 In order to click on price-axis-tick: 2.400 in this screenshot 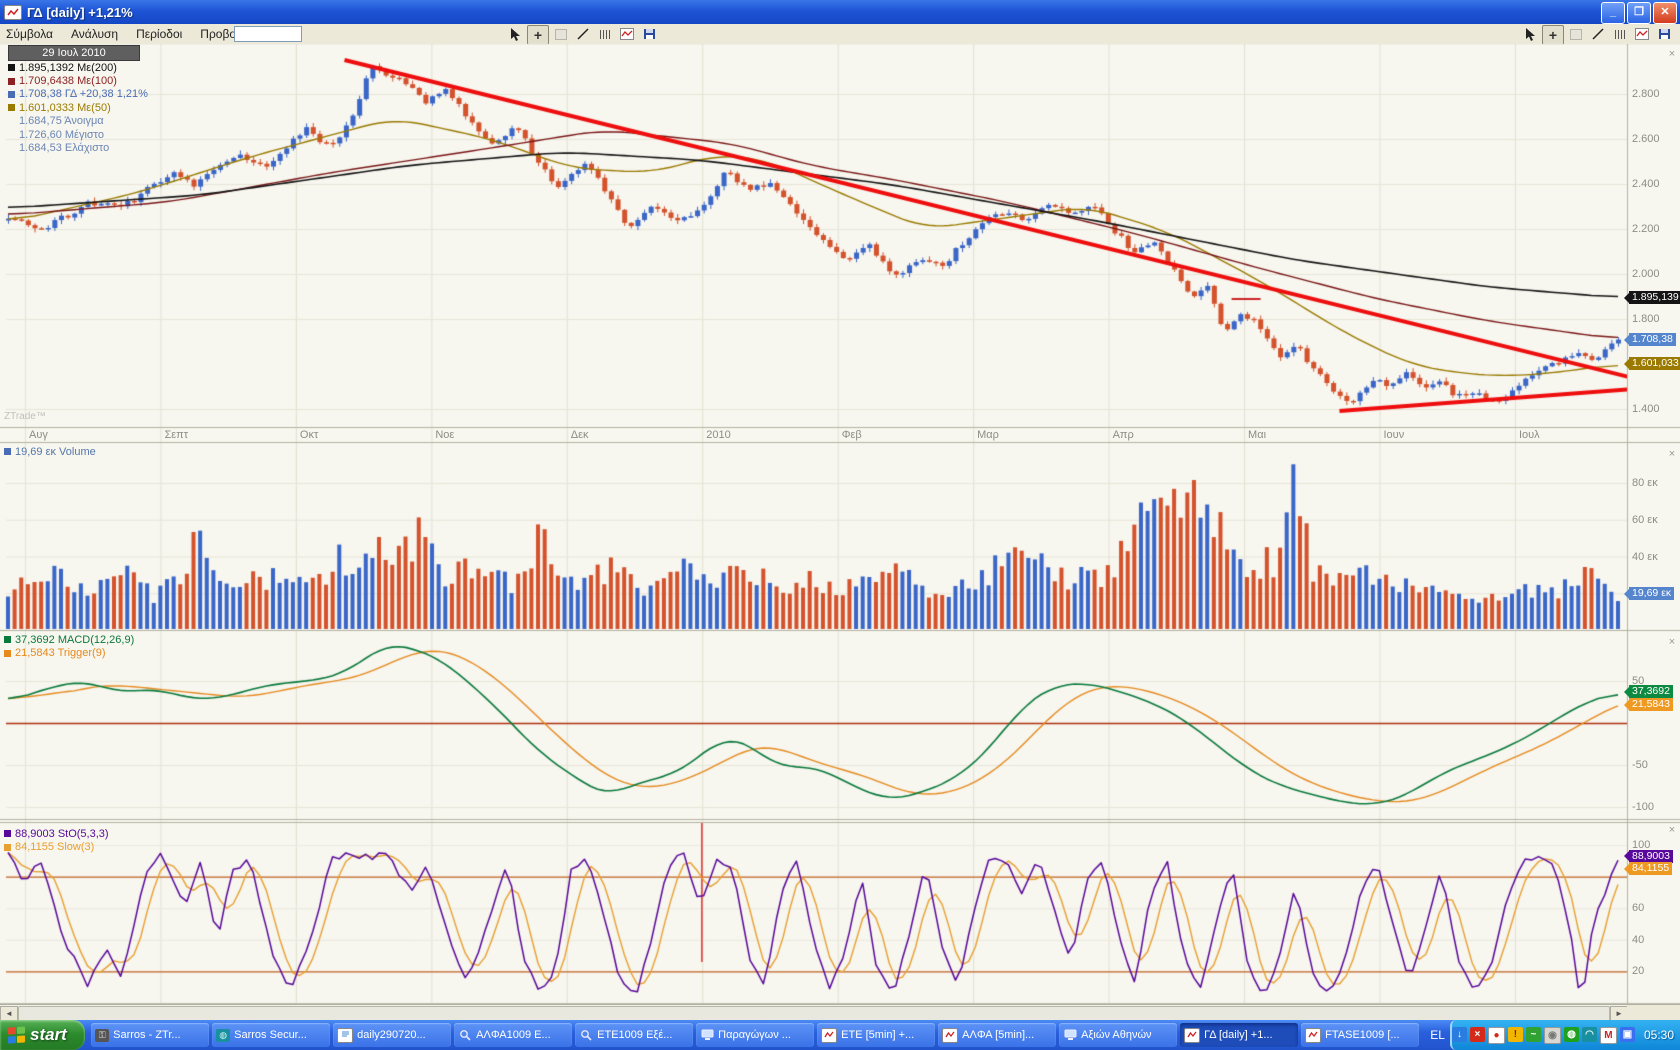, I will do `click(1646, 184)`.